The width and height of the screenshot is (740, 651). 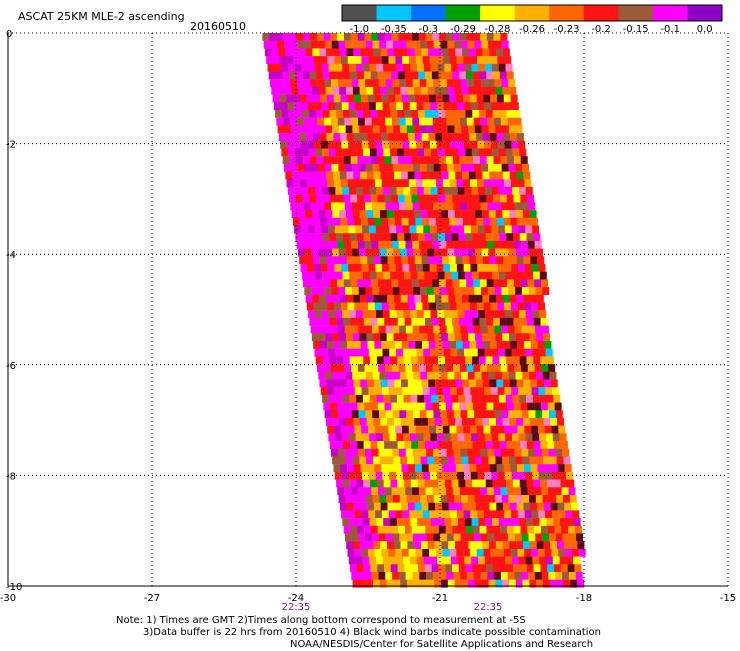 What do you see at coordinates (429, 29) in the screenshot?
I see `colorbar-label: -0.3` at bounding box center [429, 29].